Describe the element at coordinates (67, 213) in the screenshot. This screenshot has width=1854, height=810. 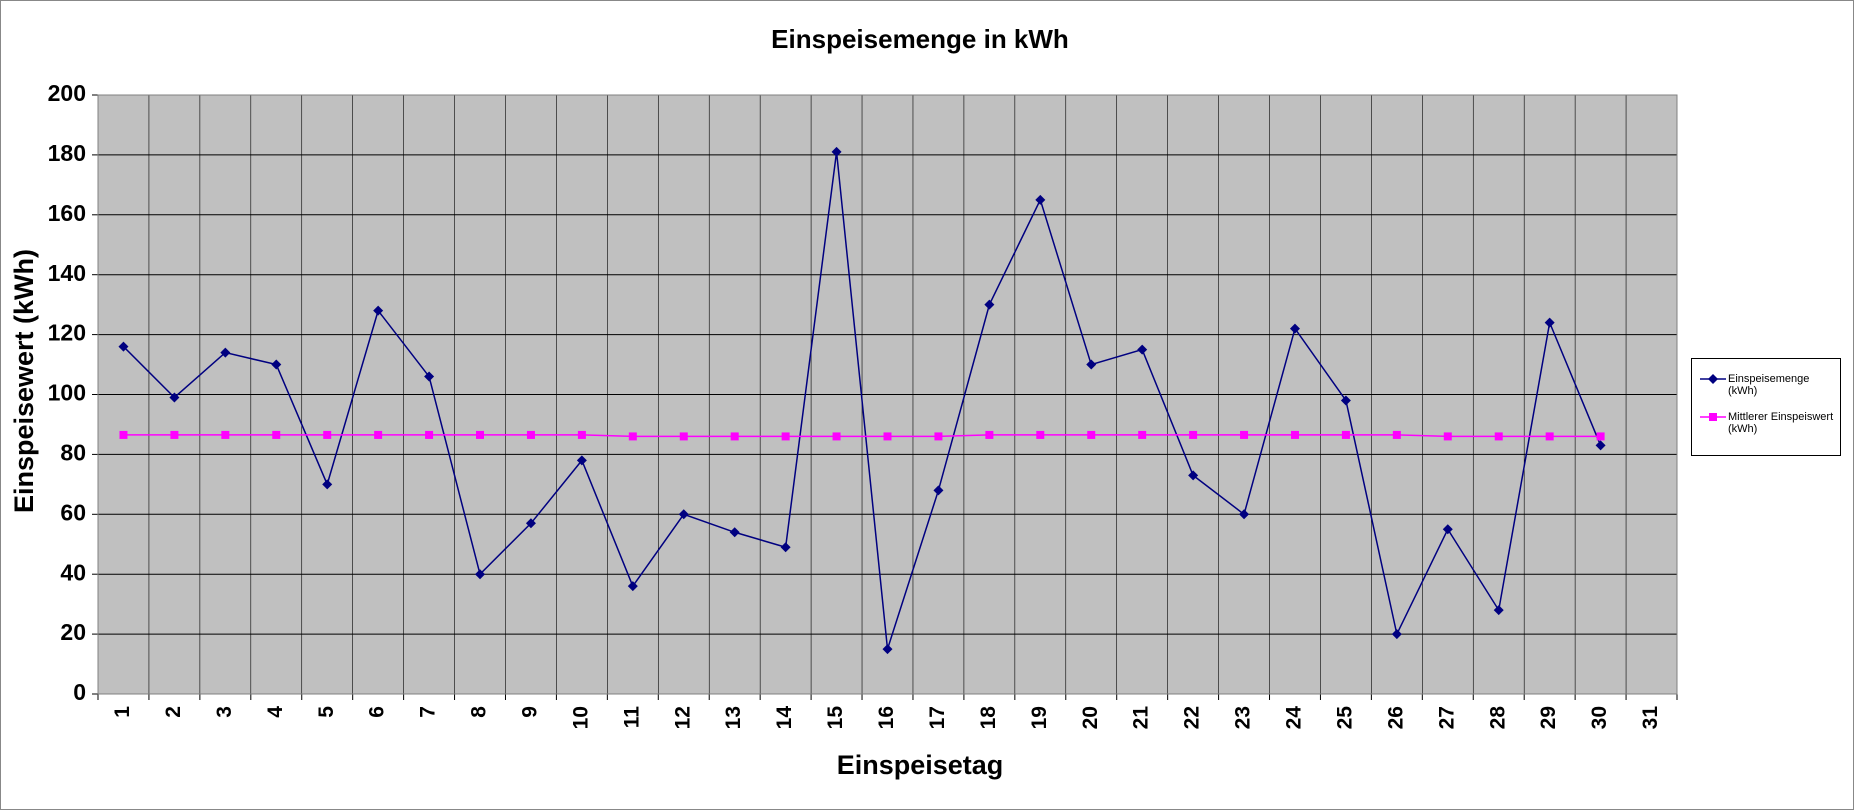
I see `y-tick-label: 160` at that location.